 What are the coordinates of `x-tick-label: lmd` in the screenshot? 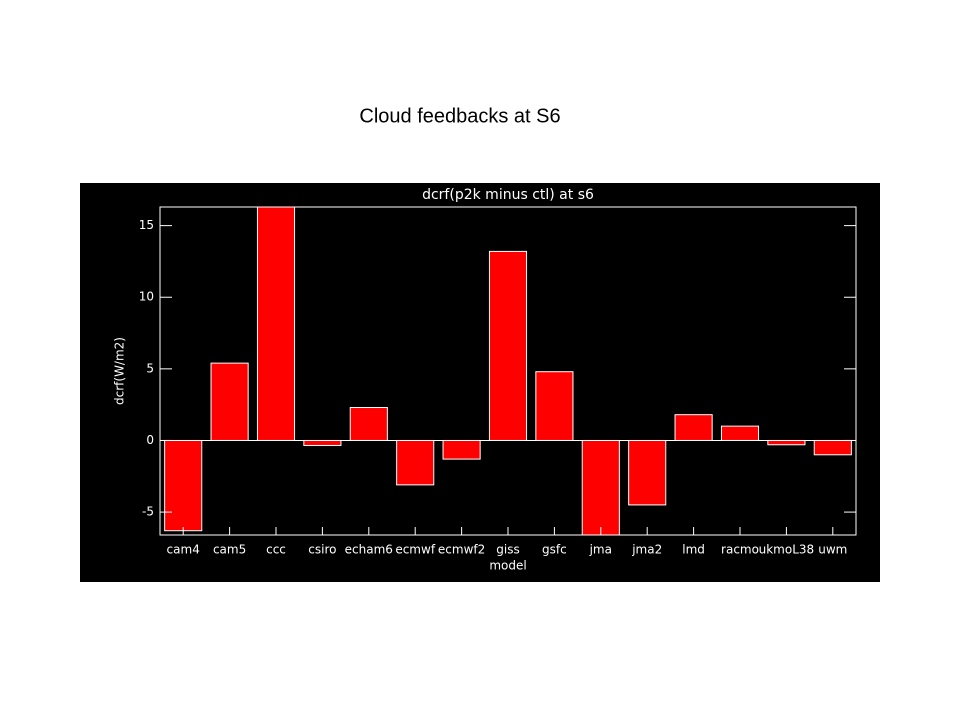 It's located at (693, 550).